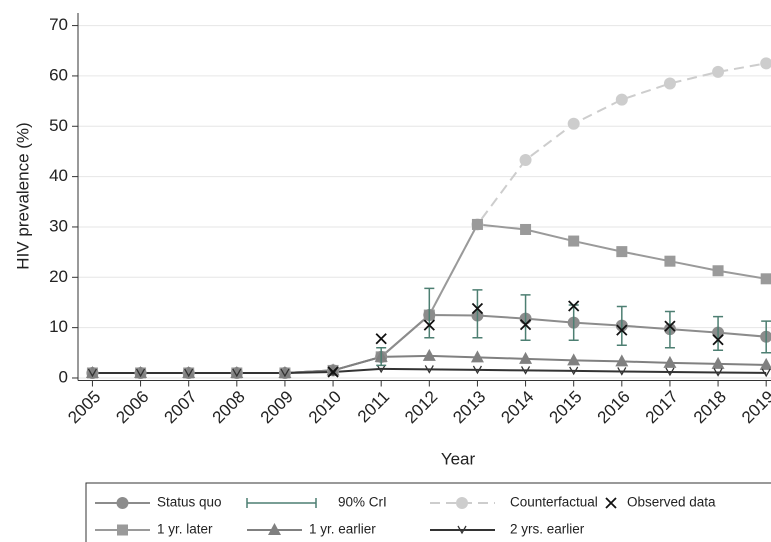 The image size is (771, 542). I want to click on y-tick-label: 20, so click(58, 276).